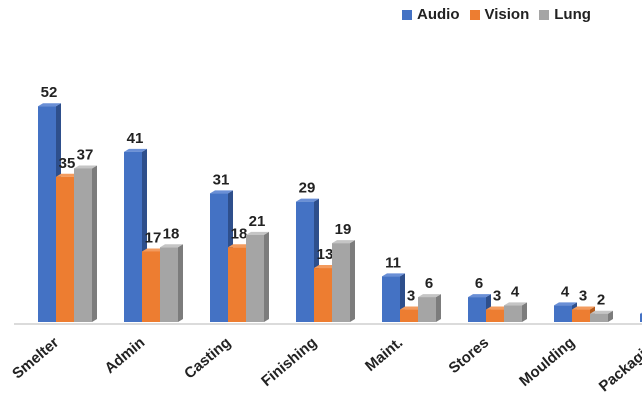 The height and width of the screenshot is (414, 642). Describe the element at coordinates (384, 354) in the screenshot. I see `category-label-maint: Maint.` at that location.